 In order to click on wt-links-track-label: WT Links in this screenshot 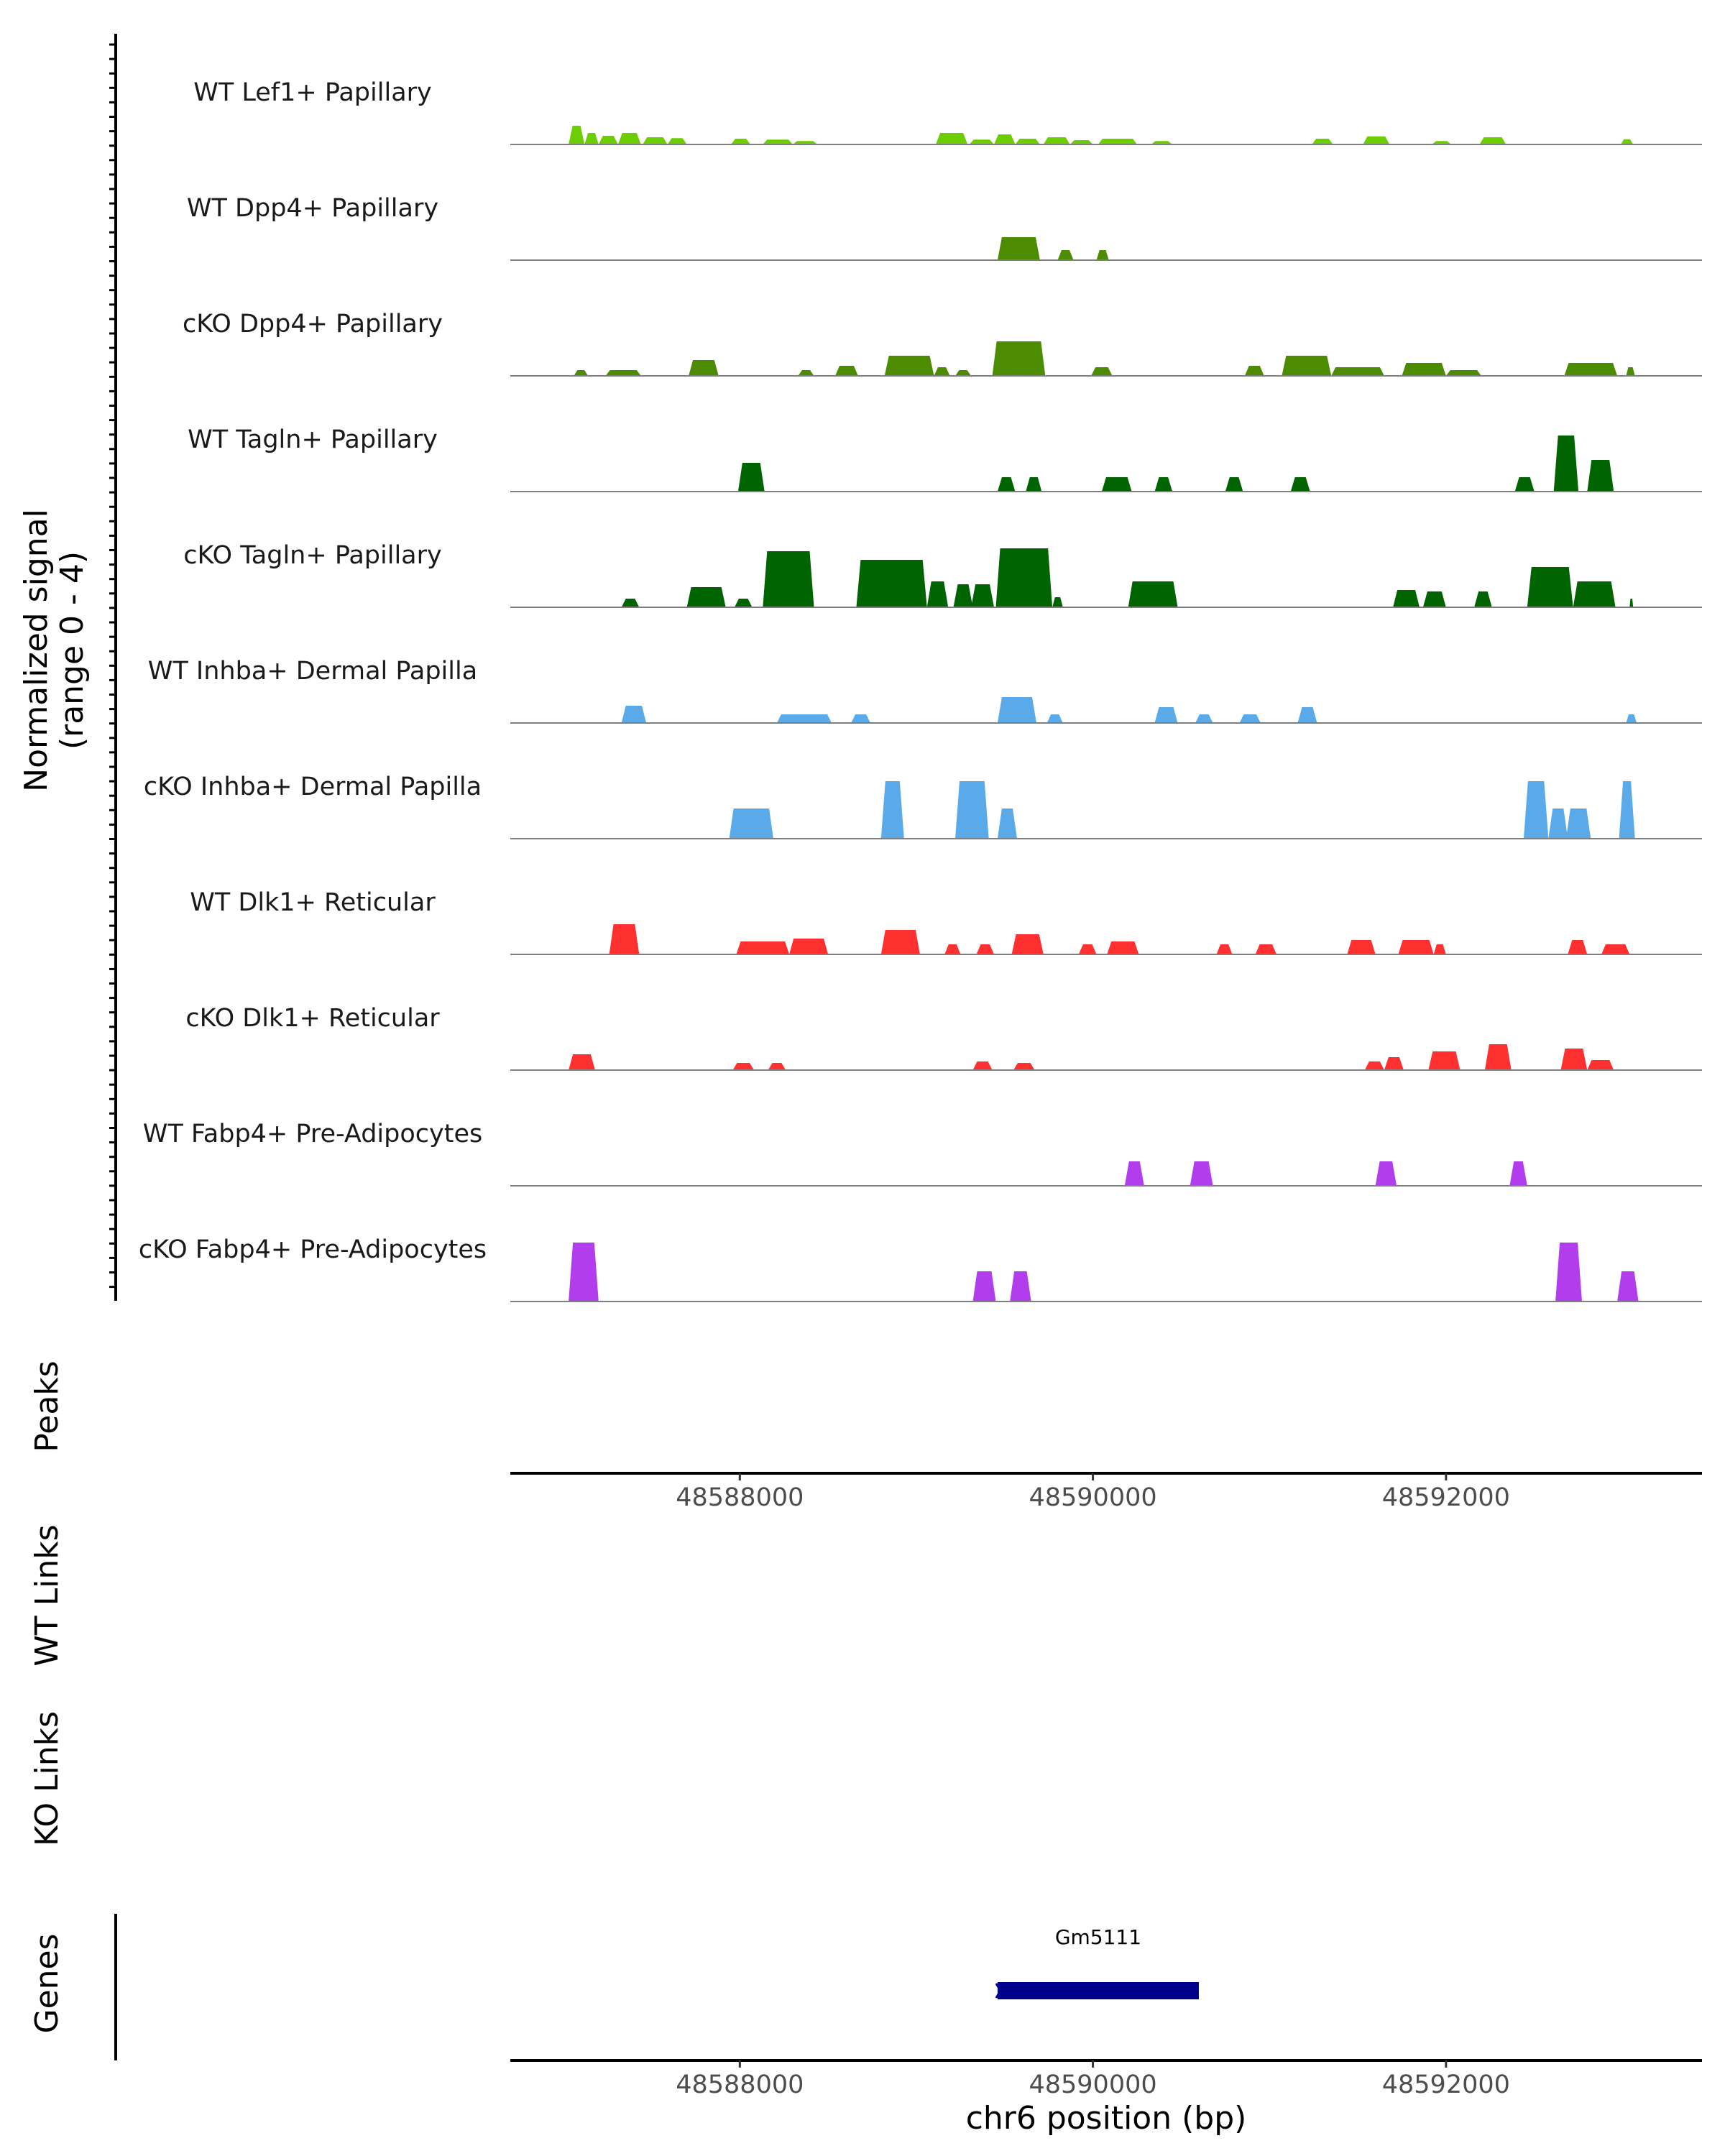, I will do `click(47, 1595)`.